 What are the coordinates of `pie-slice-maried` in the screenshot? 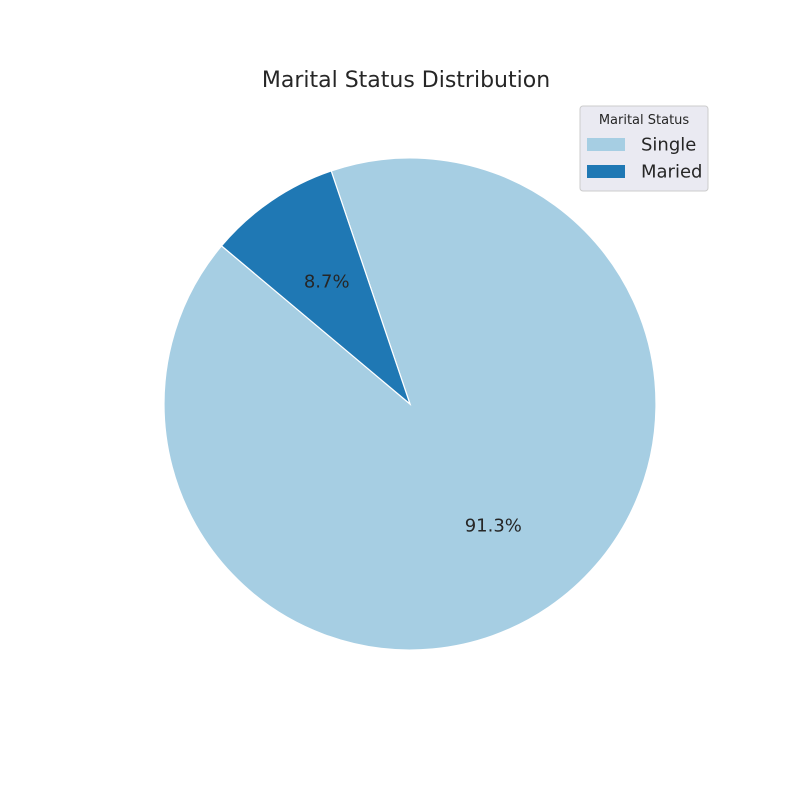 It's located at (316, 288).